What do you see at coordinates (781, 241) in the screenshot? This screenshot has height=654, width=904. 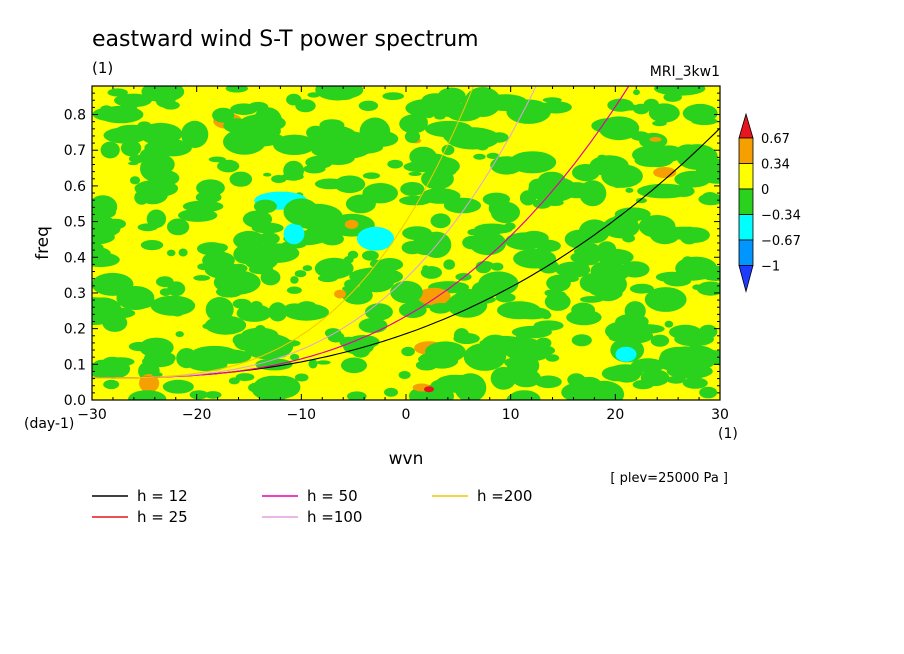 I see `colorbar-label: −0.67` at bounding box center [781, 241].